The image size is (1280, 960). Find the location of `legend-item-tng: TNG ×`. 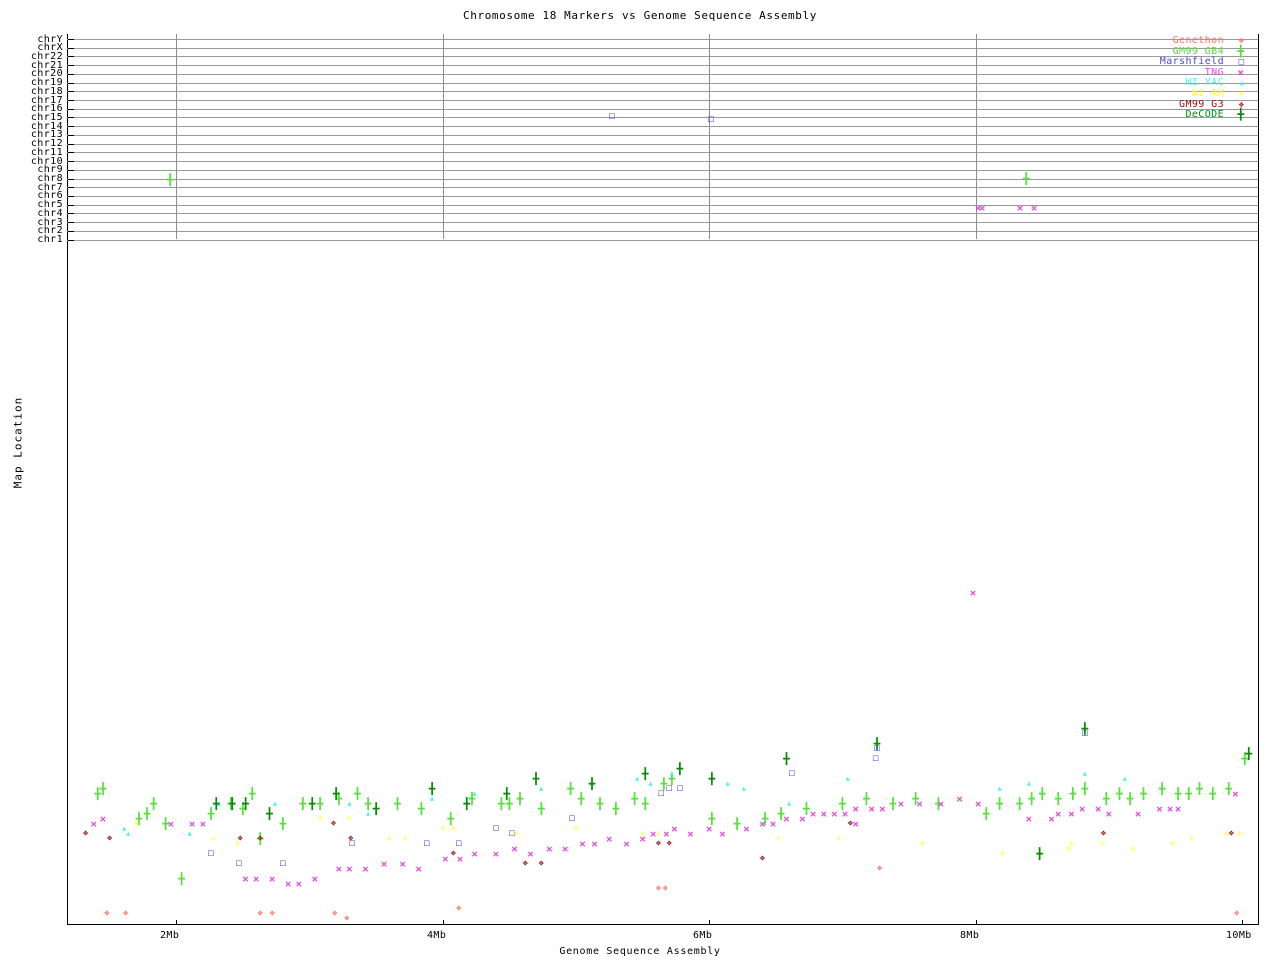

legend-item-tng: TNG × is located at coordinates (1160, 72).